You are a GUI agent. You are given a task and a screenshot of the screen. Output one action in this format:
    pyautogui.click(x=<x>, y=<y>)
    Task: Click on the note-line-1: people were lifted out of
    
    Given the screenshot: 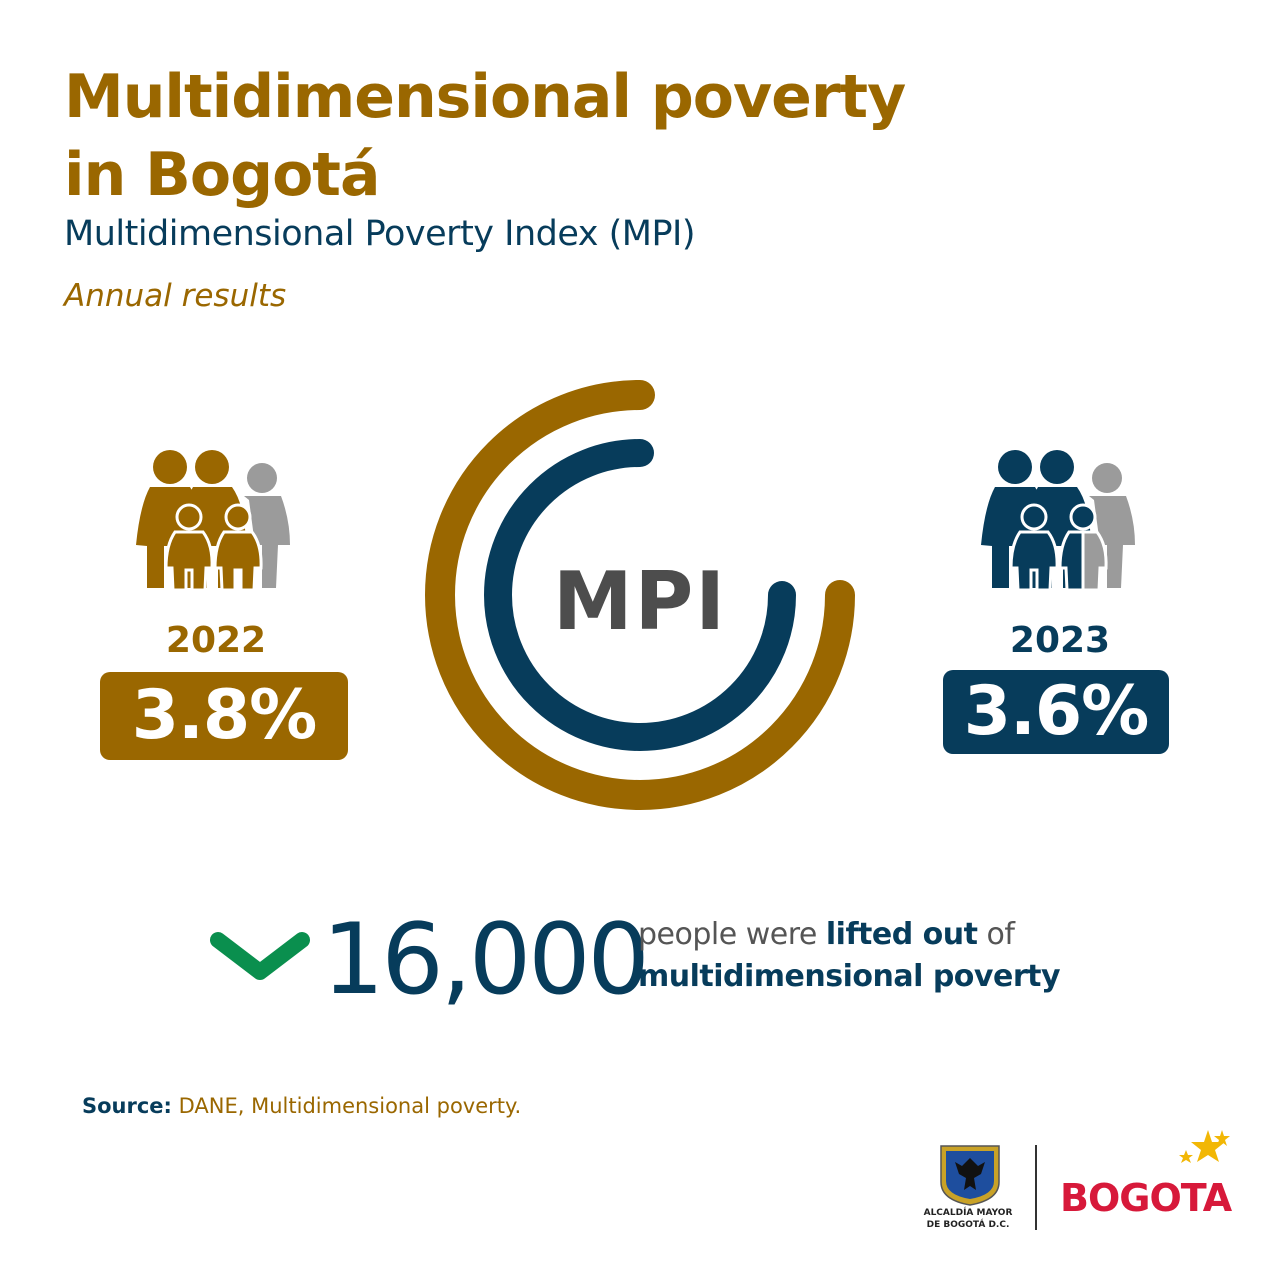 What is the action you would take?
    pyautogui.click(x=849, y=935)
    